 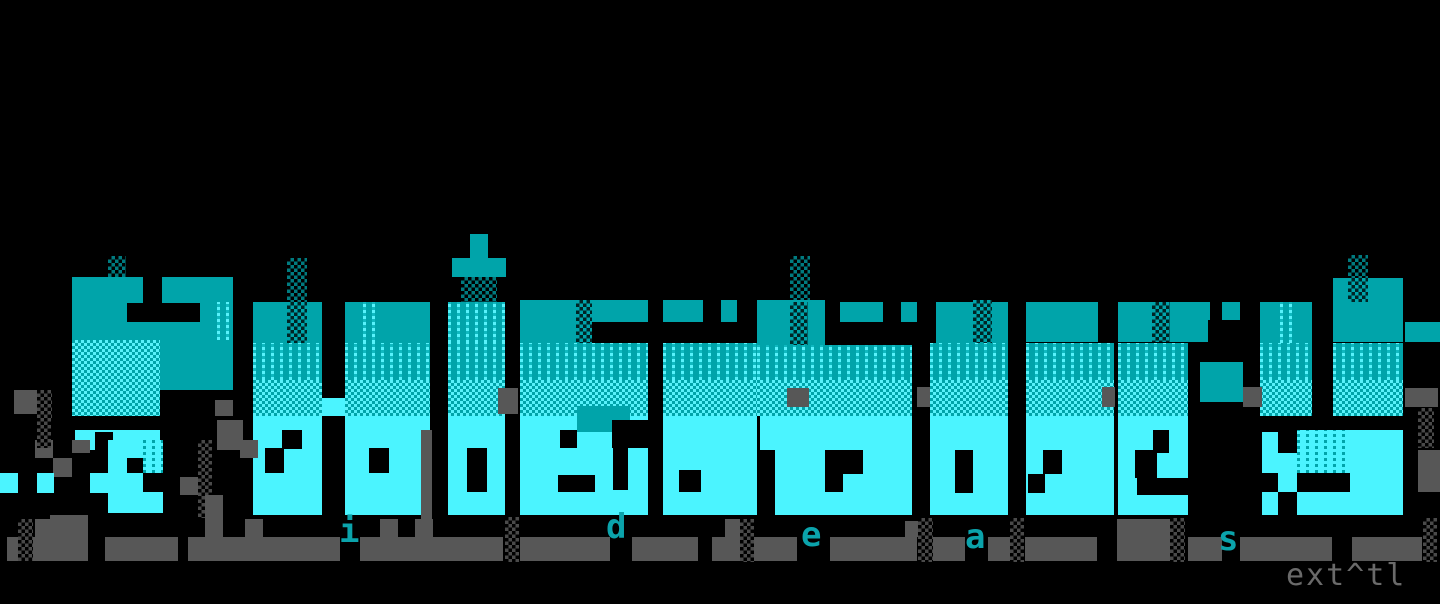 I want to click on ideas-letter-s: s, so click(x=1228, y=539).